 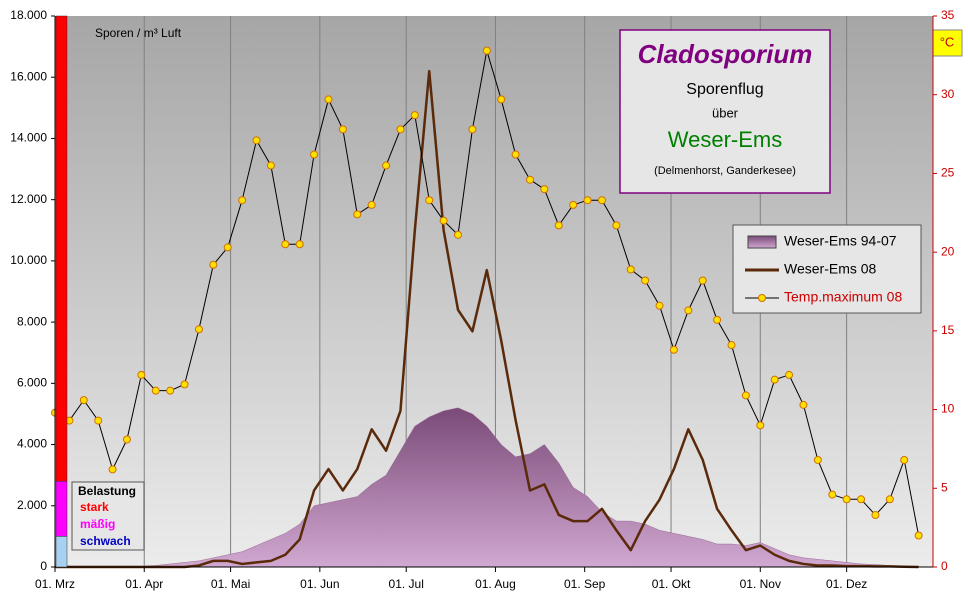 What do you see at coordinates (724, 89) in the screenshot?
I see `subtitle: Sporenflug` at bounding box center [724, 89].